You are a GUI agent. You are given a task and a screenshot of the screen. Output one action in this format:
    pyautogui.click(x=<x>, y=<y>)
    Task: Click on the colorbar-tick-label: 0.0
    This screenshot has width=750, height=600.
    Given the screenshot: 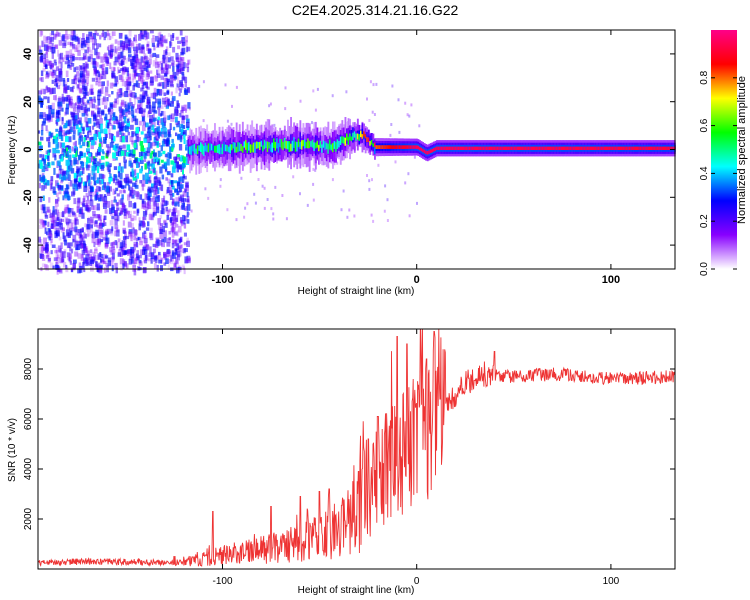 What is the action you would take?
    pyautogui.click(x=704, y=269)
    